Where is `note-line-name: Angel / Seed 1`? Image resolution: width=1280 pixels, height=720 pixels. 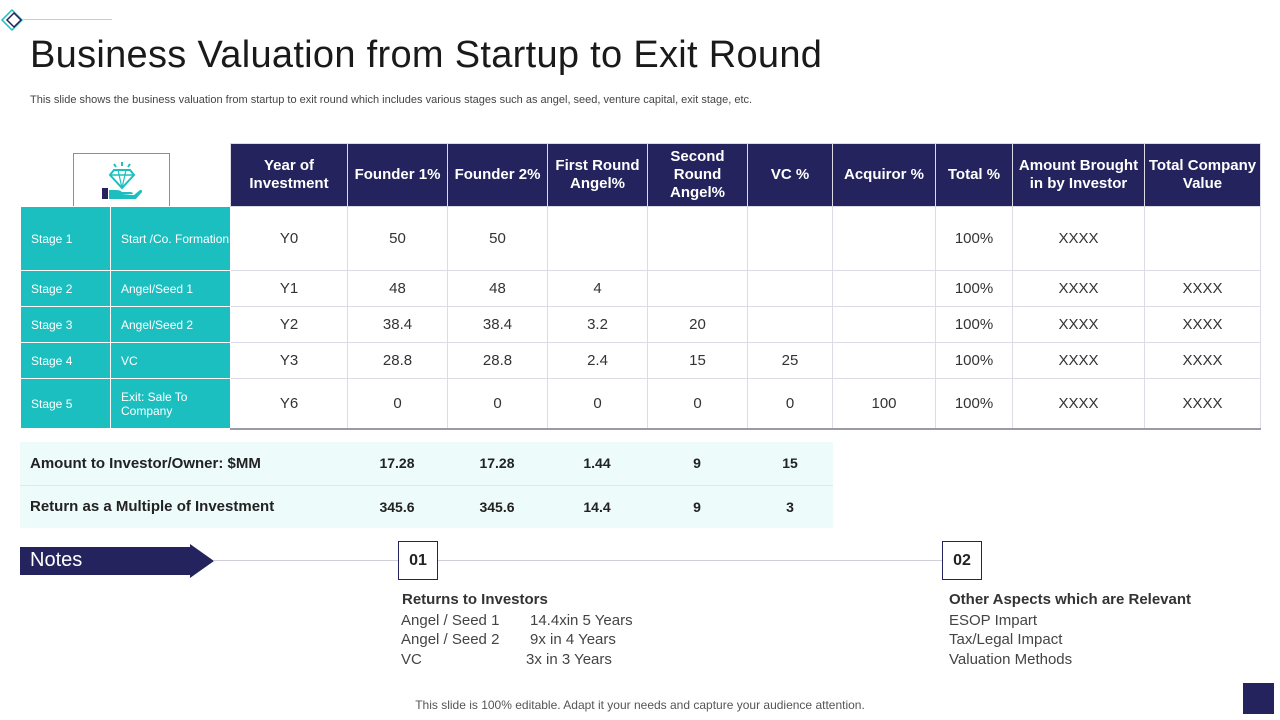 note-line-name: Angel / Seed 1 is located at coordinates (450, 620).